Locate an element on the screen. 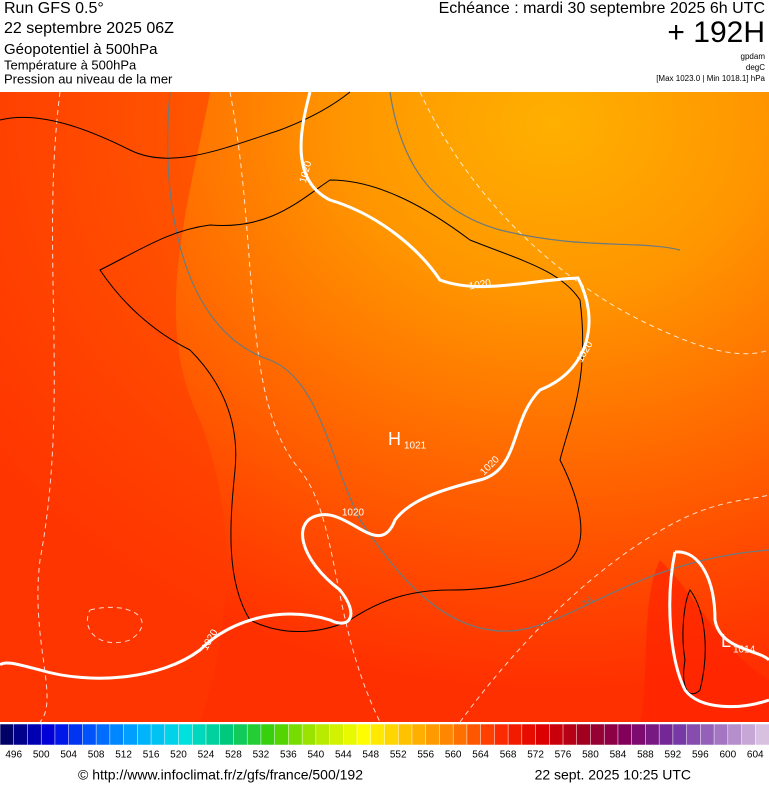 This screenshot has width=769, height=786. colorbar-tick-label: 604 is located at coordinates (755, 755).